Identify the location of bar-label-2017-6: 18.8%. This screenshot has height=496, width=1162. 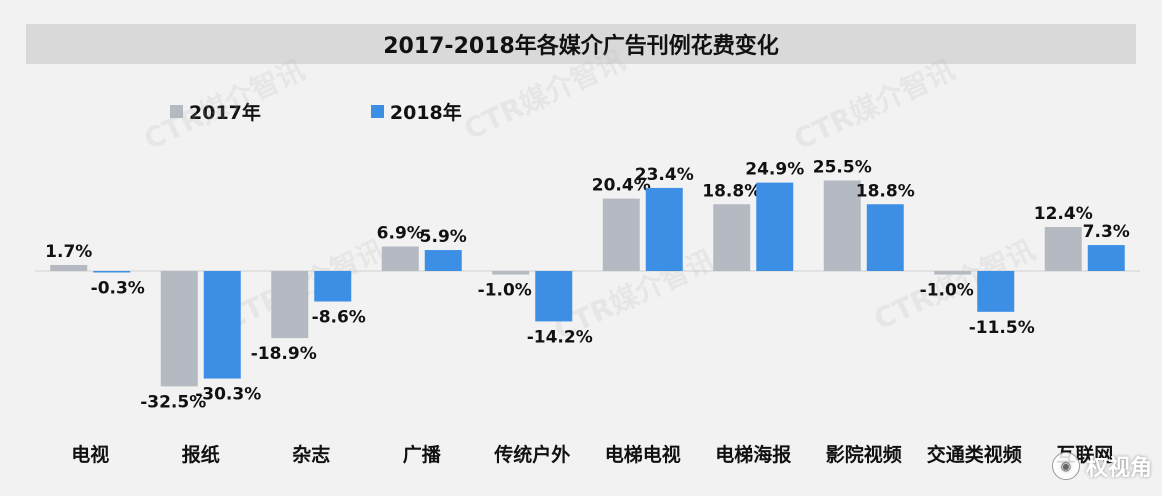
(731, 191).